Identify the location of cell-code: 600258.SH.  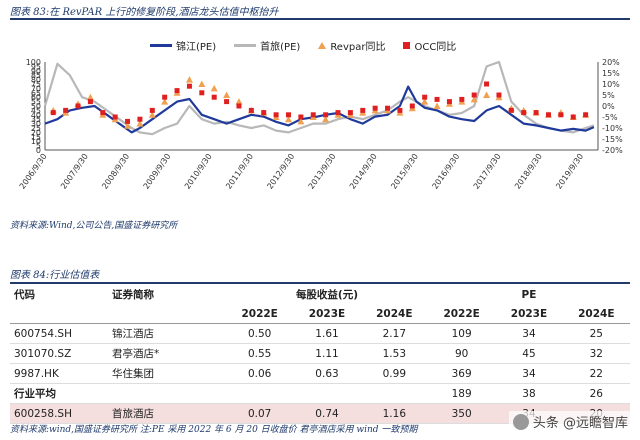
(59, 413).